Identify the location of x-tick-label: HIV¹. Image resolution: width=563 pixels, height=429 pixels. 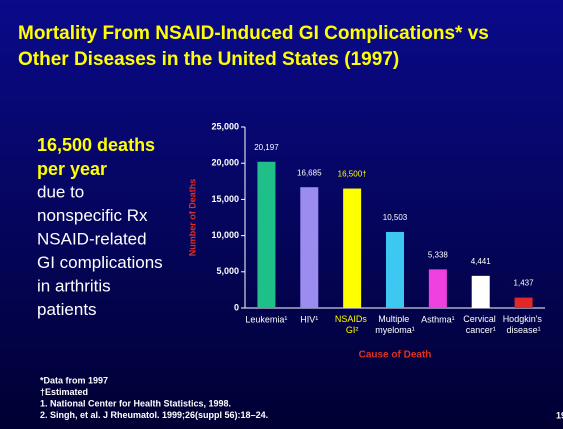
(309, 319).